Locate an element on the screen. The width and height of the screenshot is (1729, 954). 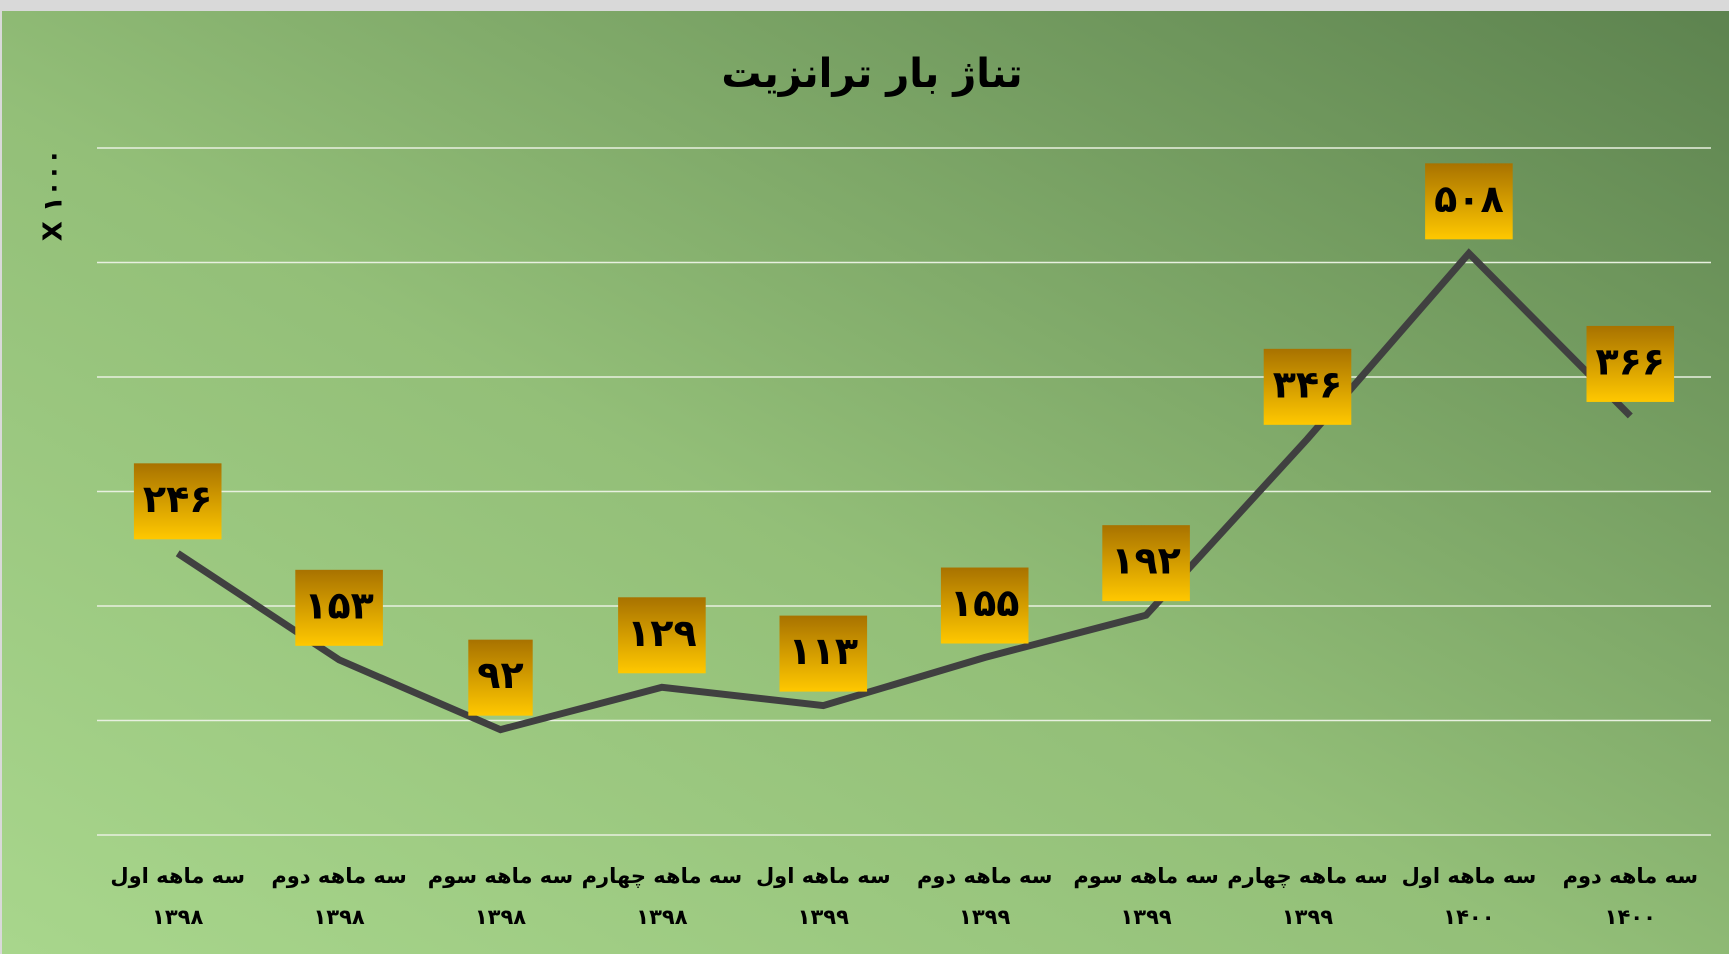
chart-title: تناژ بار ترانزیت is located at coordinates (871, 74).